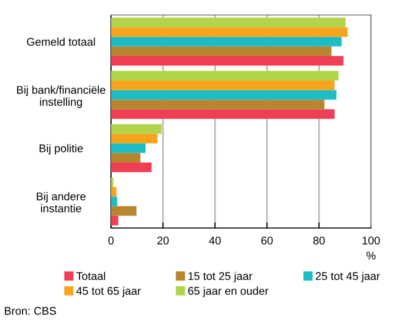 This screenshot has width=396, height=321. Describe the element at coordinates (91, 276) in the screenshot. I see `legend-label: Totaal` at that location.